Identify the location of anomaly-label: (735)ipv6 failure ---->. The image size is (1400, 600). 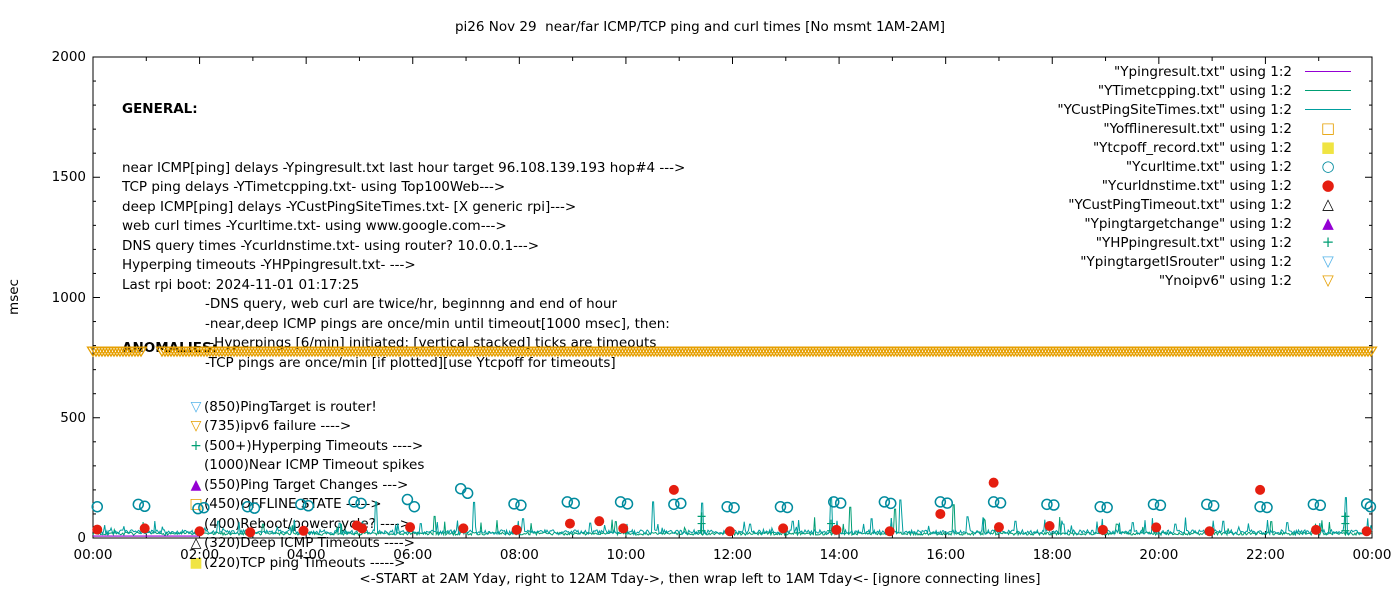
(278, 426).